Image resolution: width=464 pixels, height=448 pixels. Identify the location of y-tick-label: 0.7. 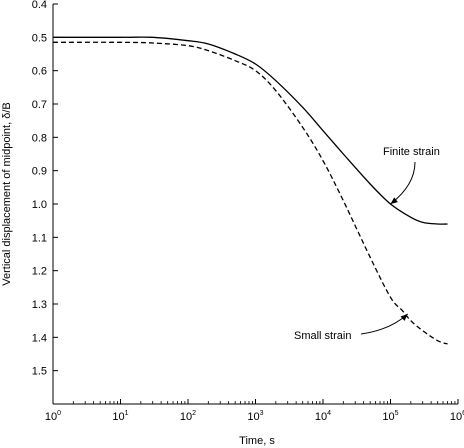
(39, 105).